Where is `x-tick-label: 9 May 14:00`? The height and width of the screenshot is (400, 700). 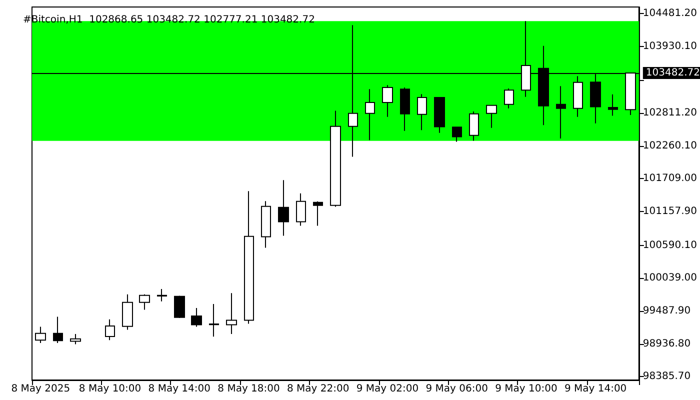 x-tick-label: 9 May 14:00 is located at coordinates (595, 389).